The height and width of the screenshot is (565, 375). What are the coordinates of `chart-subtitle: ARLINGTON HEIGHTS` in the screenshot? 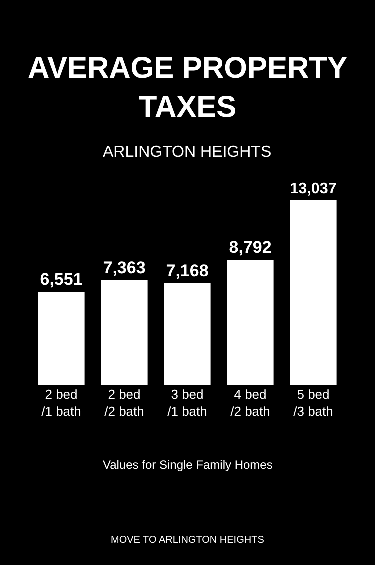 It's located at (187, 152).